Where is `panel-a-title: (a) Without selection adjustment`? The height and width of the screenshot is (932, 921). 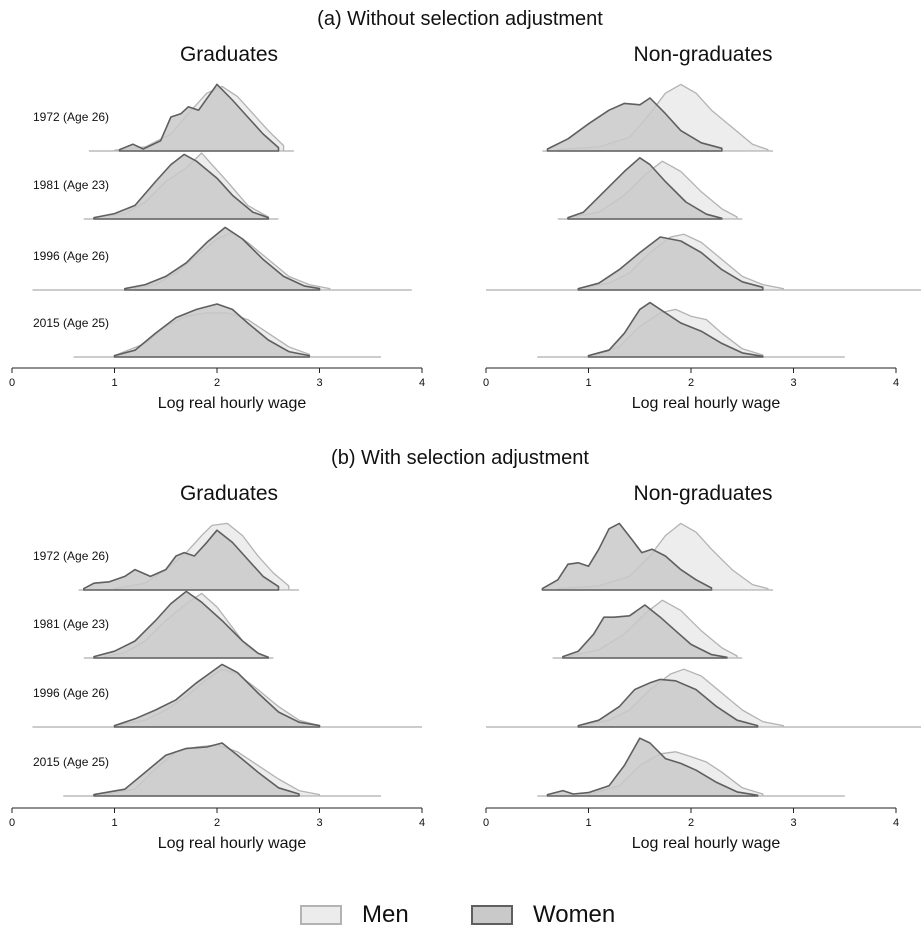
panel-a-title: (a) Without selection adjustment is located at coordinates (460, 19).